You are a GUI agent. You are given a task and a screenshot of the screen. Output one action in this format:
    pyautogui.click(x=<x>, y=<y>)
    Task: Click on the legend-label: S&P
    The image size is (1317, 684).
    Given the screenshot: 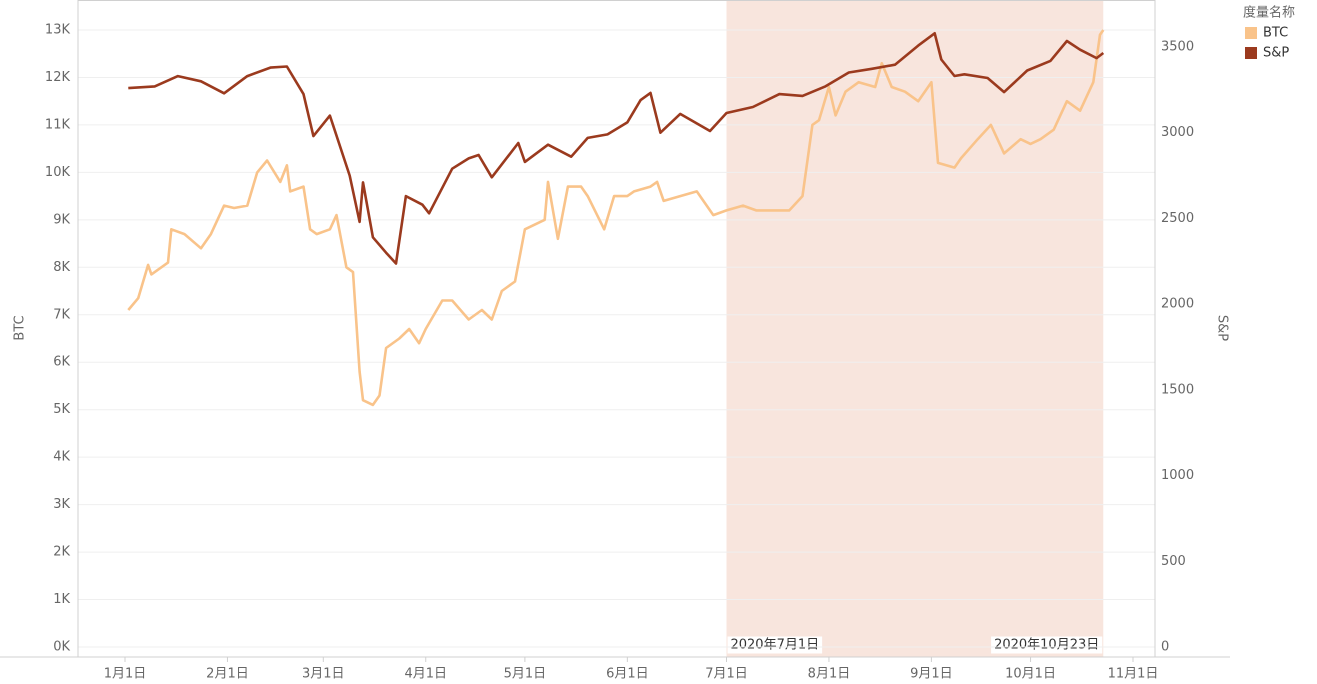 What is the action you would take?
    pyautogui.click(x=1276, y=53)
    